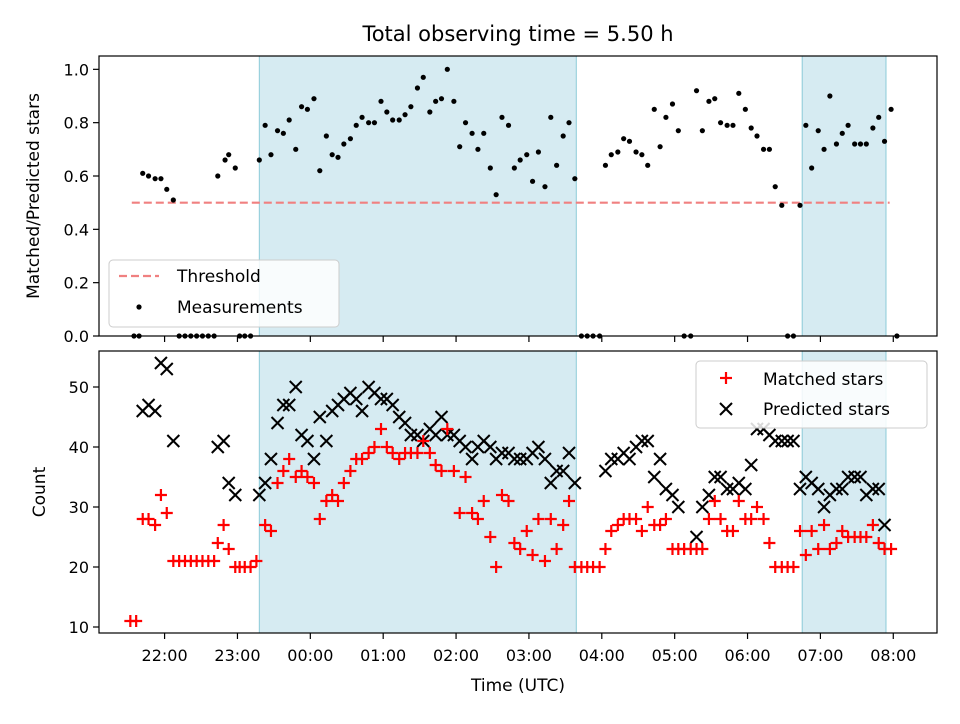  I want to click on top-y-tick-label: 0.2, so click(76, 283).